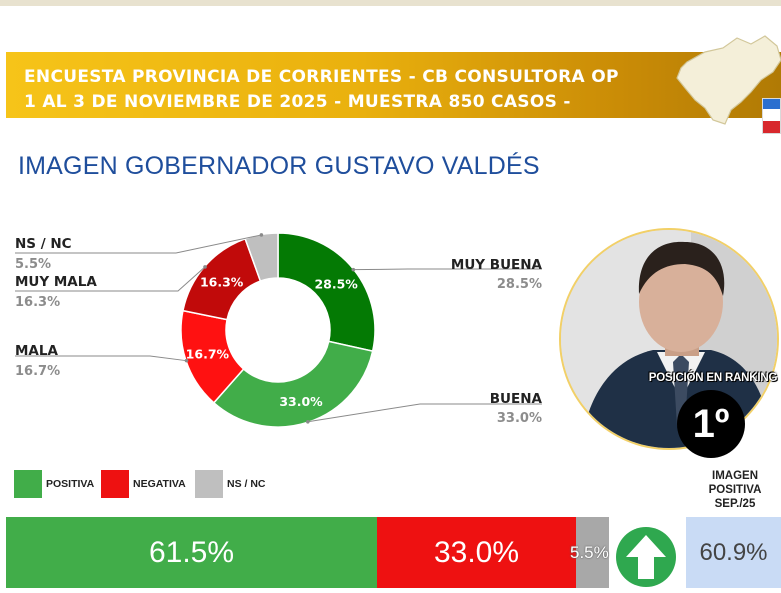  What do you see at coordinates (205, 267) in the screenshot?
I see `leader-dot-muy-mala` at bounding box center [205, 267].